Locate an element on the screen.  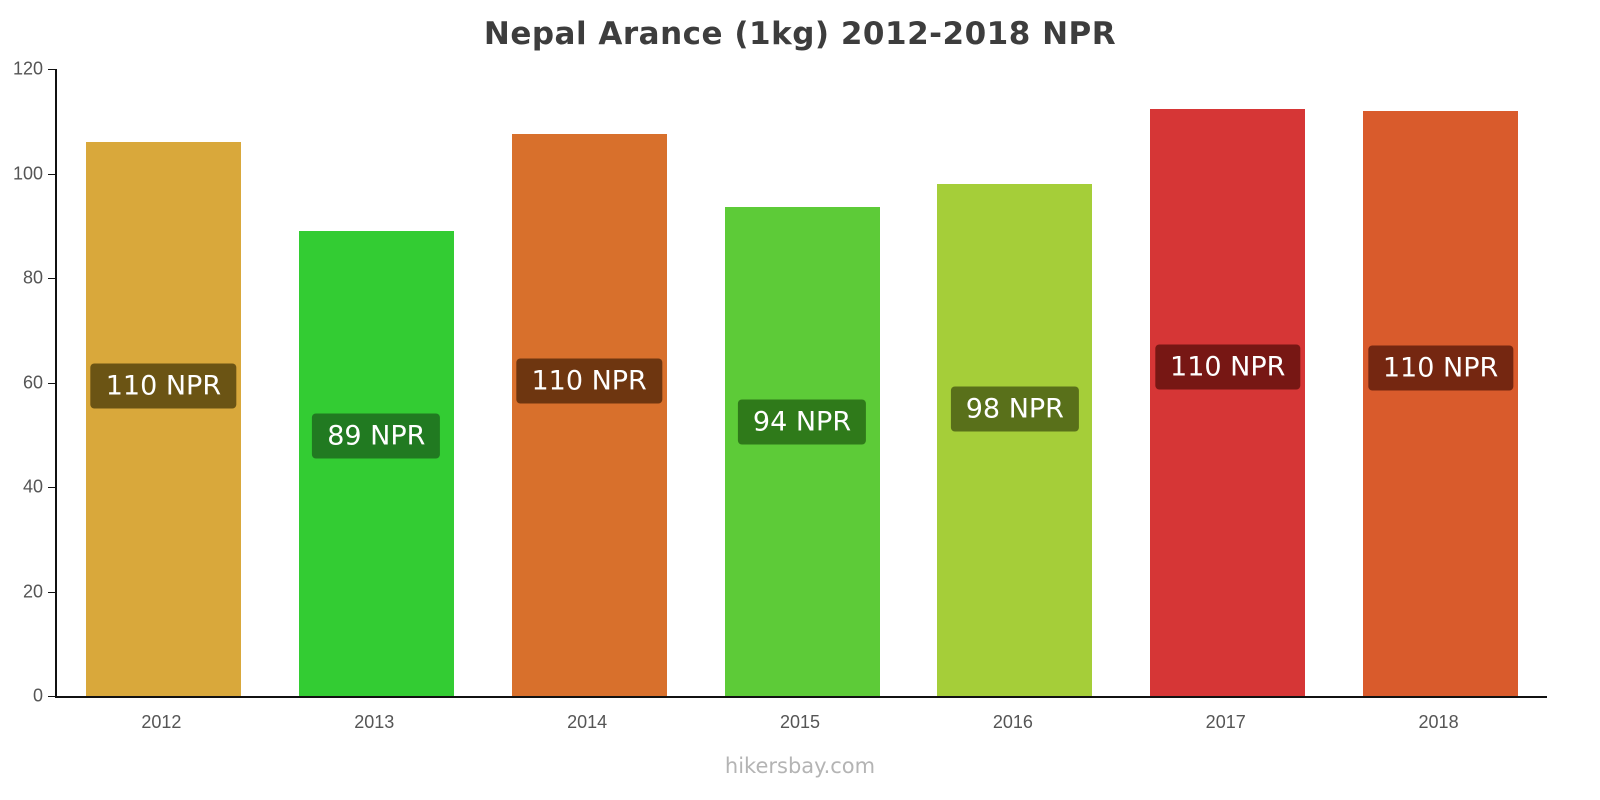
y-tick-label: 40 is located at coordinates (32, 486).